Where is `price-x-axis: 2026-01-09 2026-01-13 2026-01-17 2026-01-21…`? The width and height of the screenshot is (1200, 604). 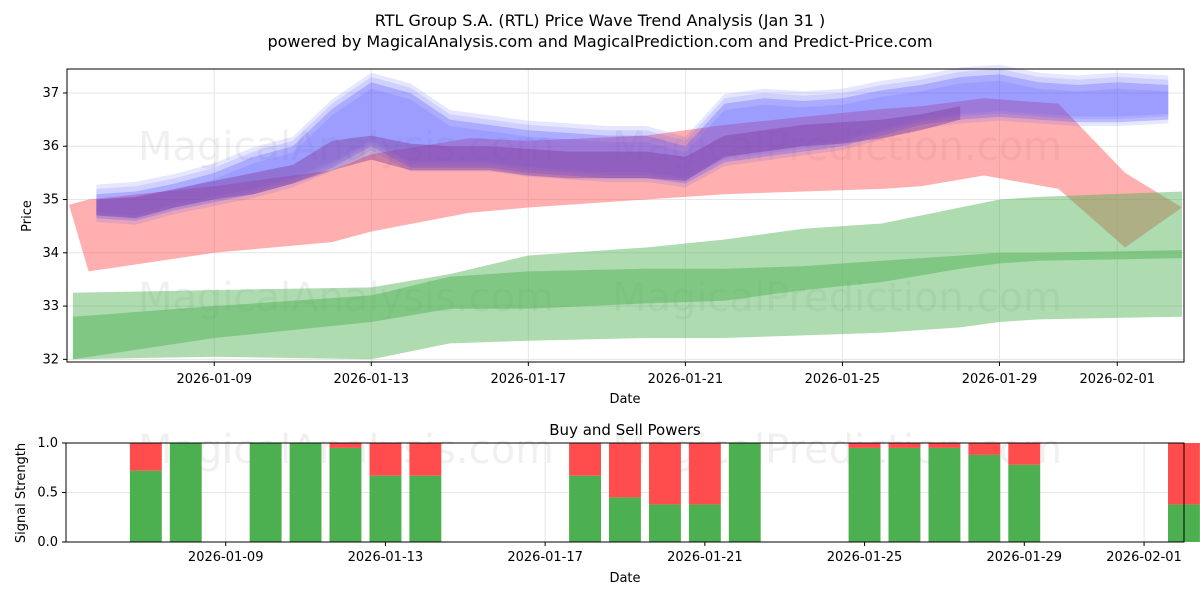
price-x-axis: 2026-01-09 2026-01-13 2026-01-17 2026-01-21… is located at coordinates (665, 374).